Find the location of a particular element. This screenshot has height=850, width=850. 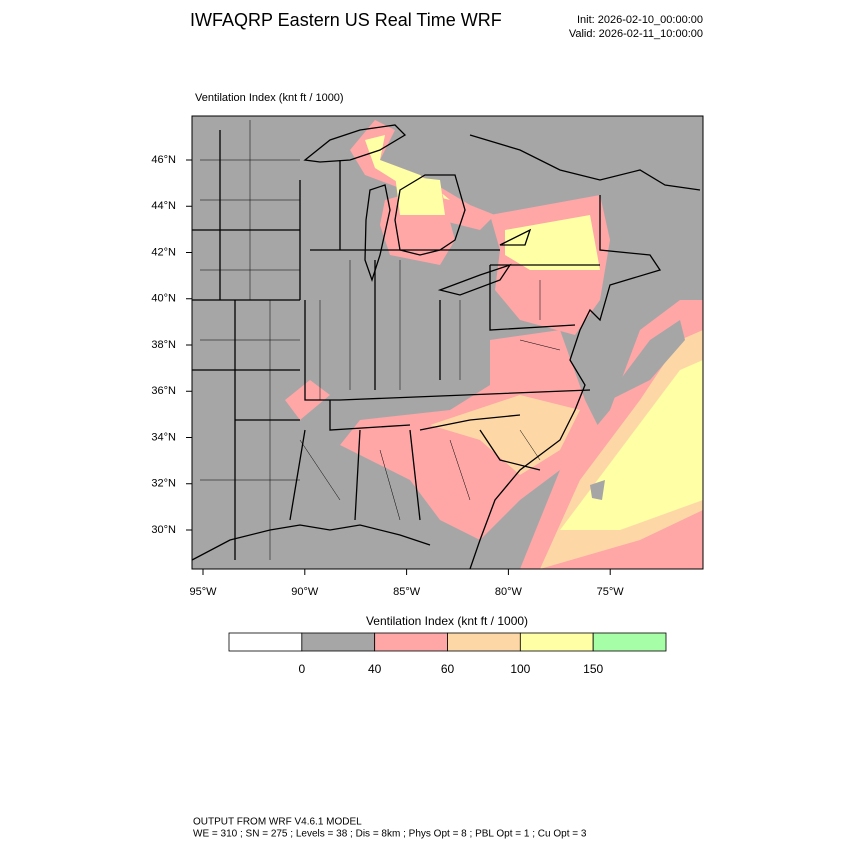

colorbar-tick-label: 40 is located at coordinates (375, 669).